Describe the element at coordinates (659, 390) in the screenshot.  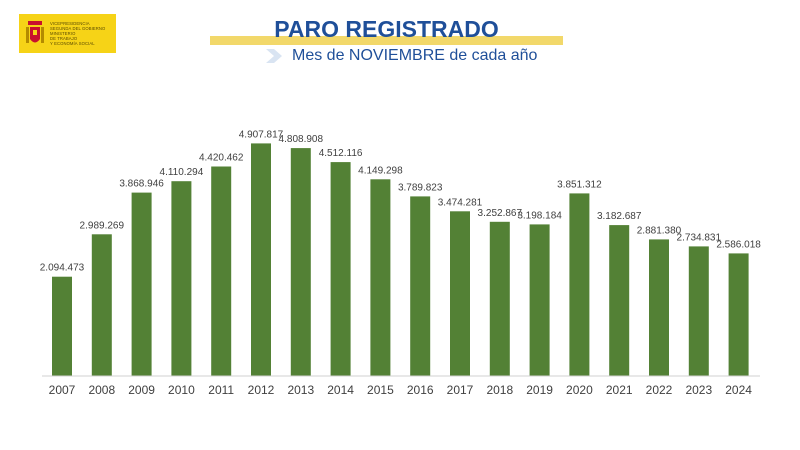
I see `category-label-2022: 2022` at that location.